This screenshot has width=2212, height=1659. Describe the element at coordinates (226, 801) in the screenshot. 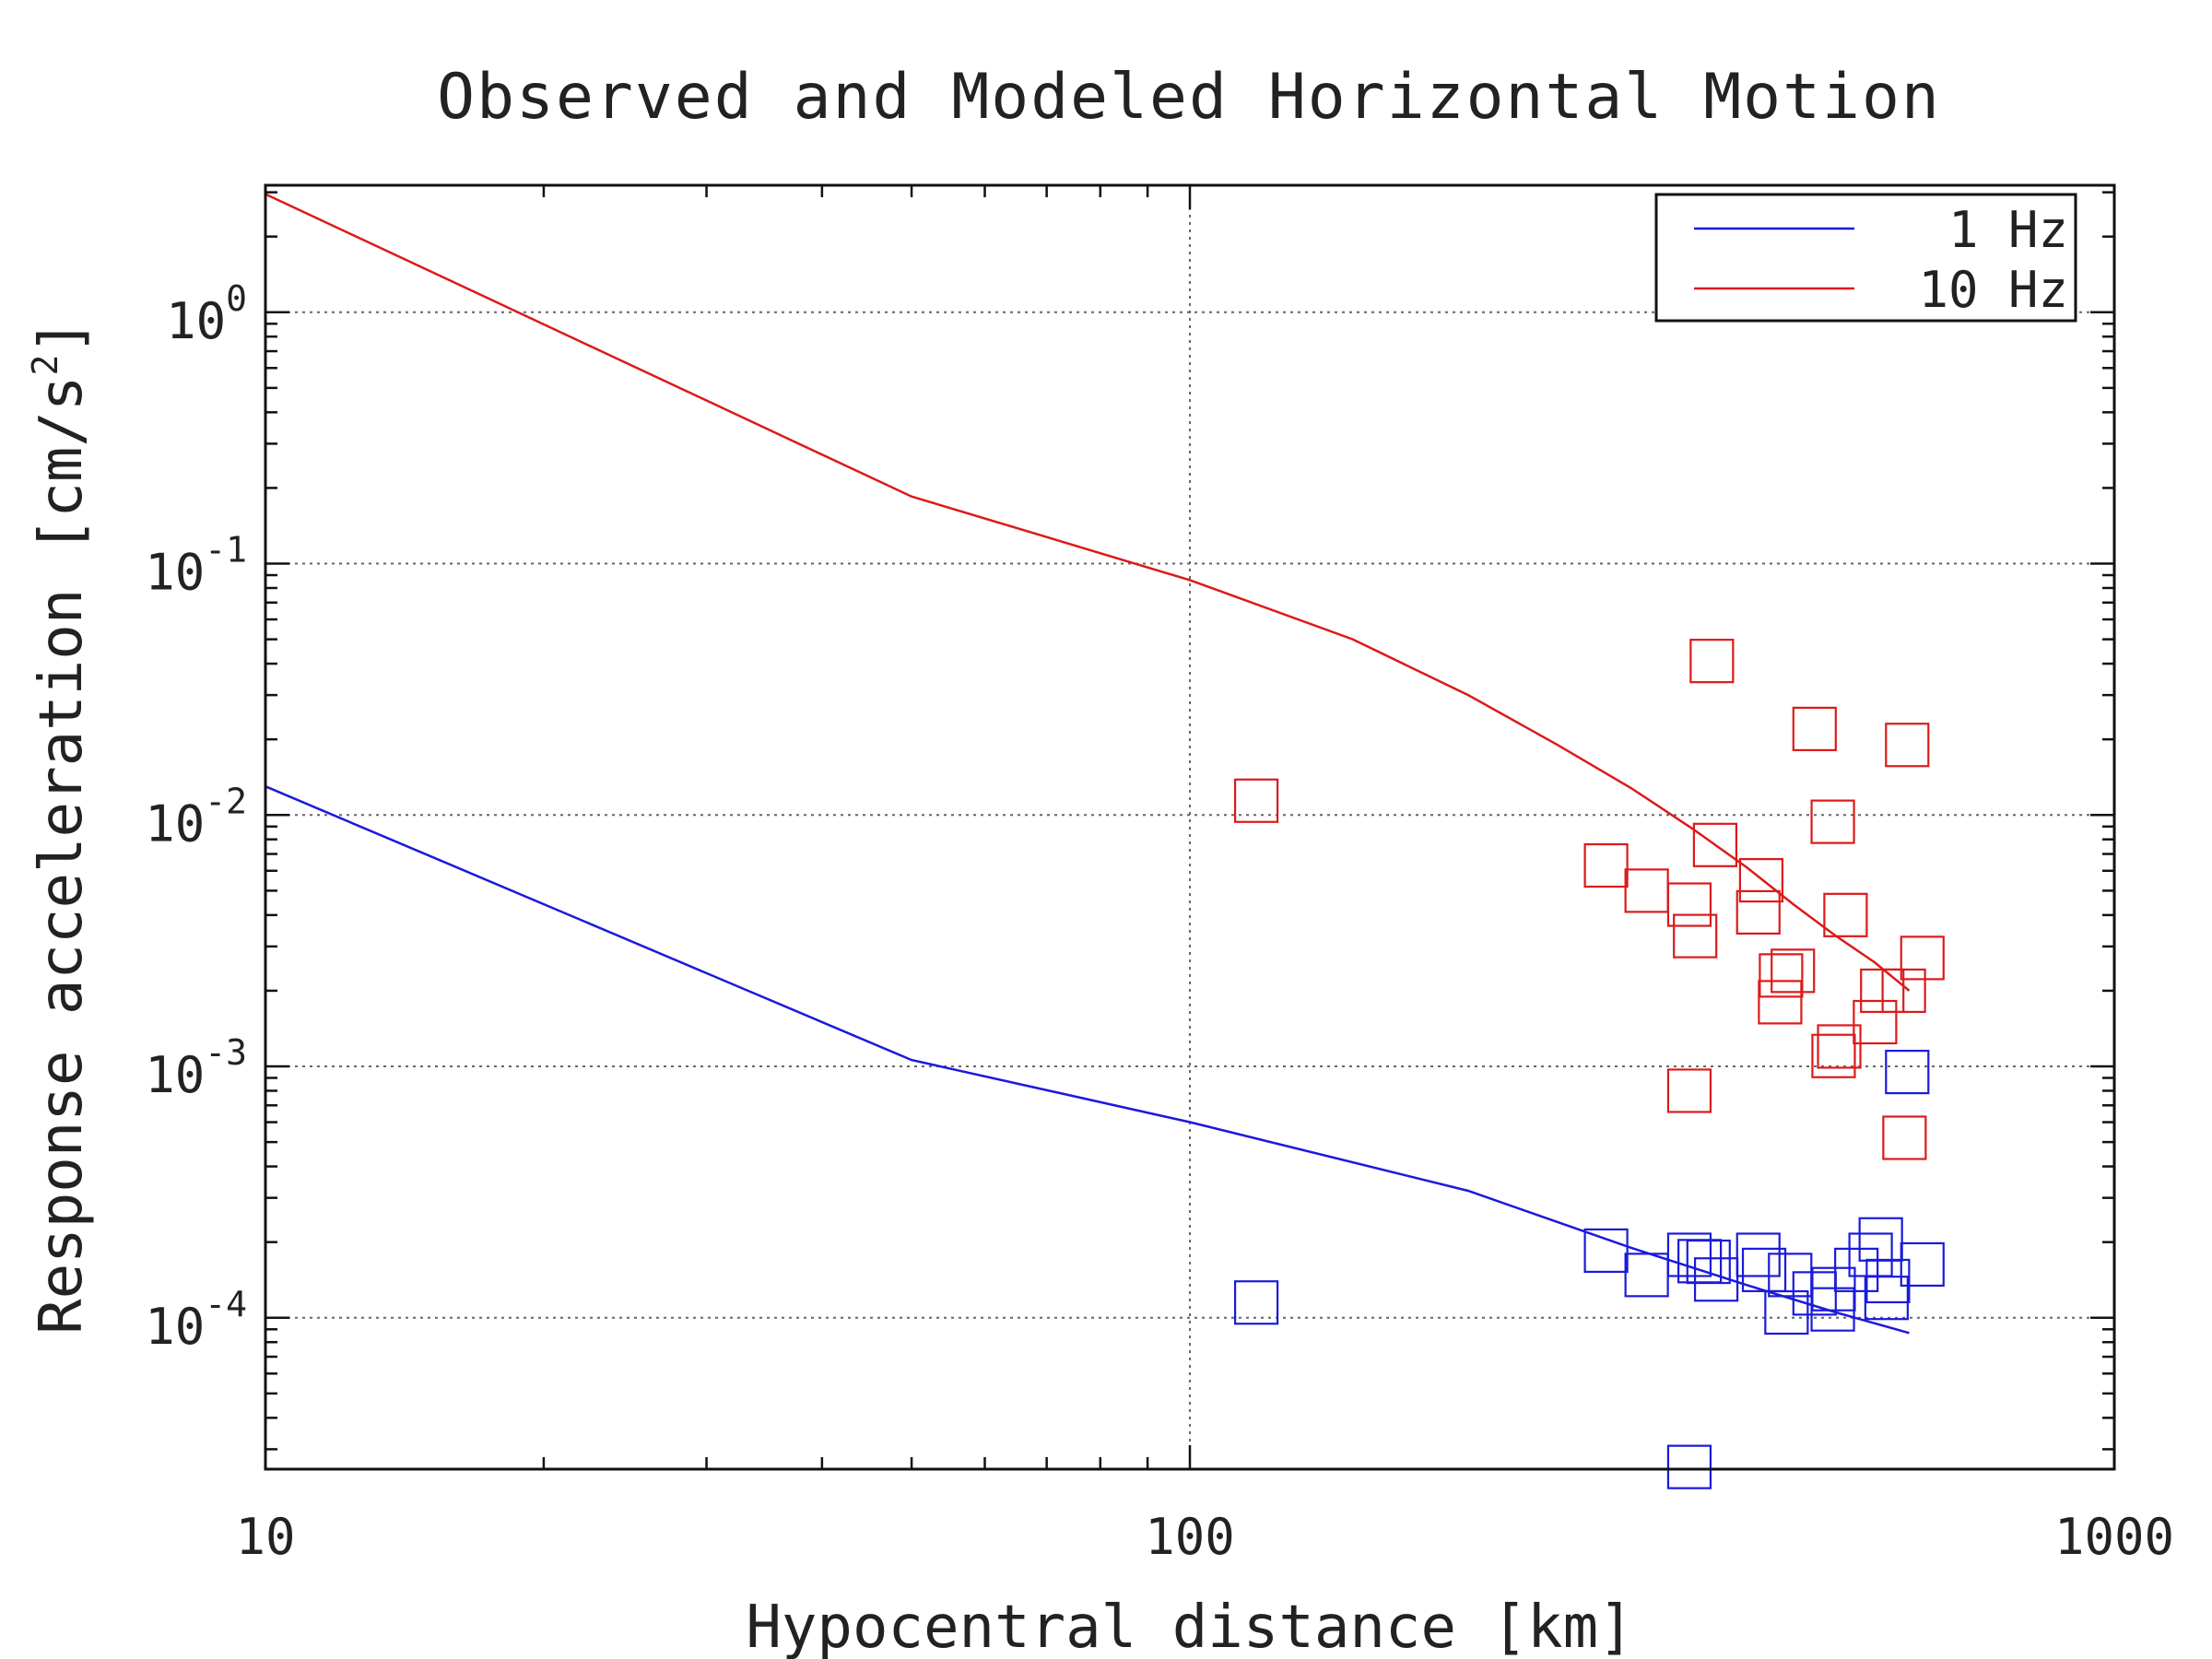

I see `y-tick-label-exponent: -2` at that location.